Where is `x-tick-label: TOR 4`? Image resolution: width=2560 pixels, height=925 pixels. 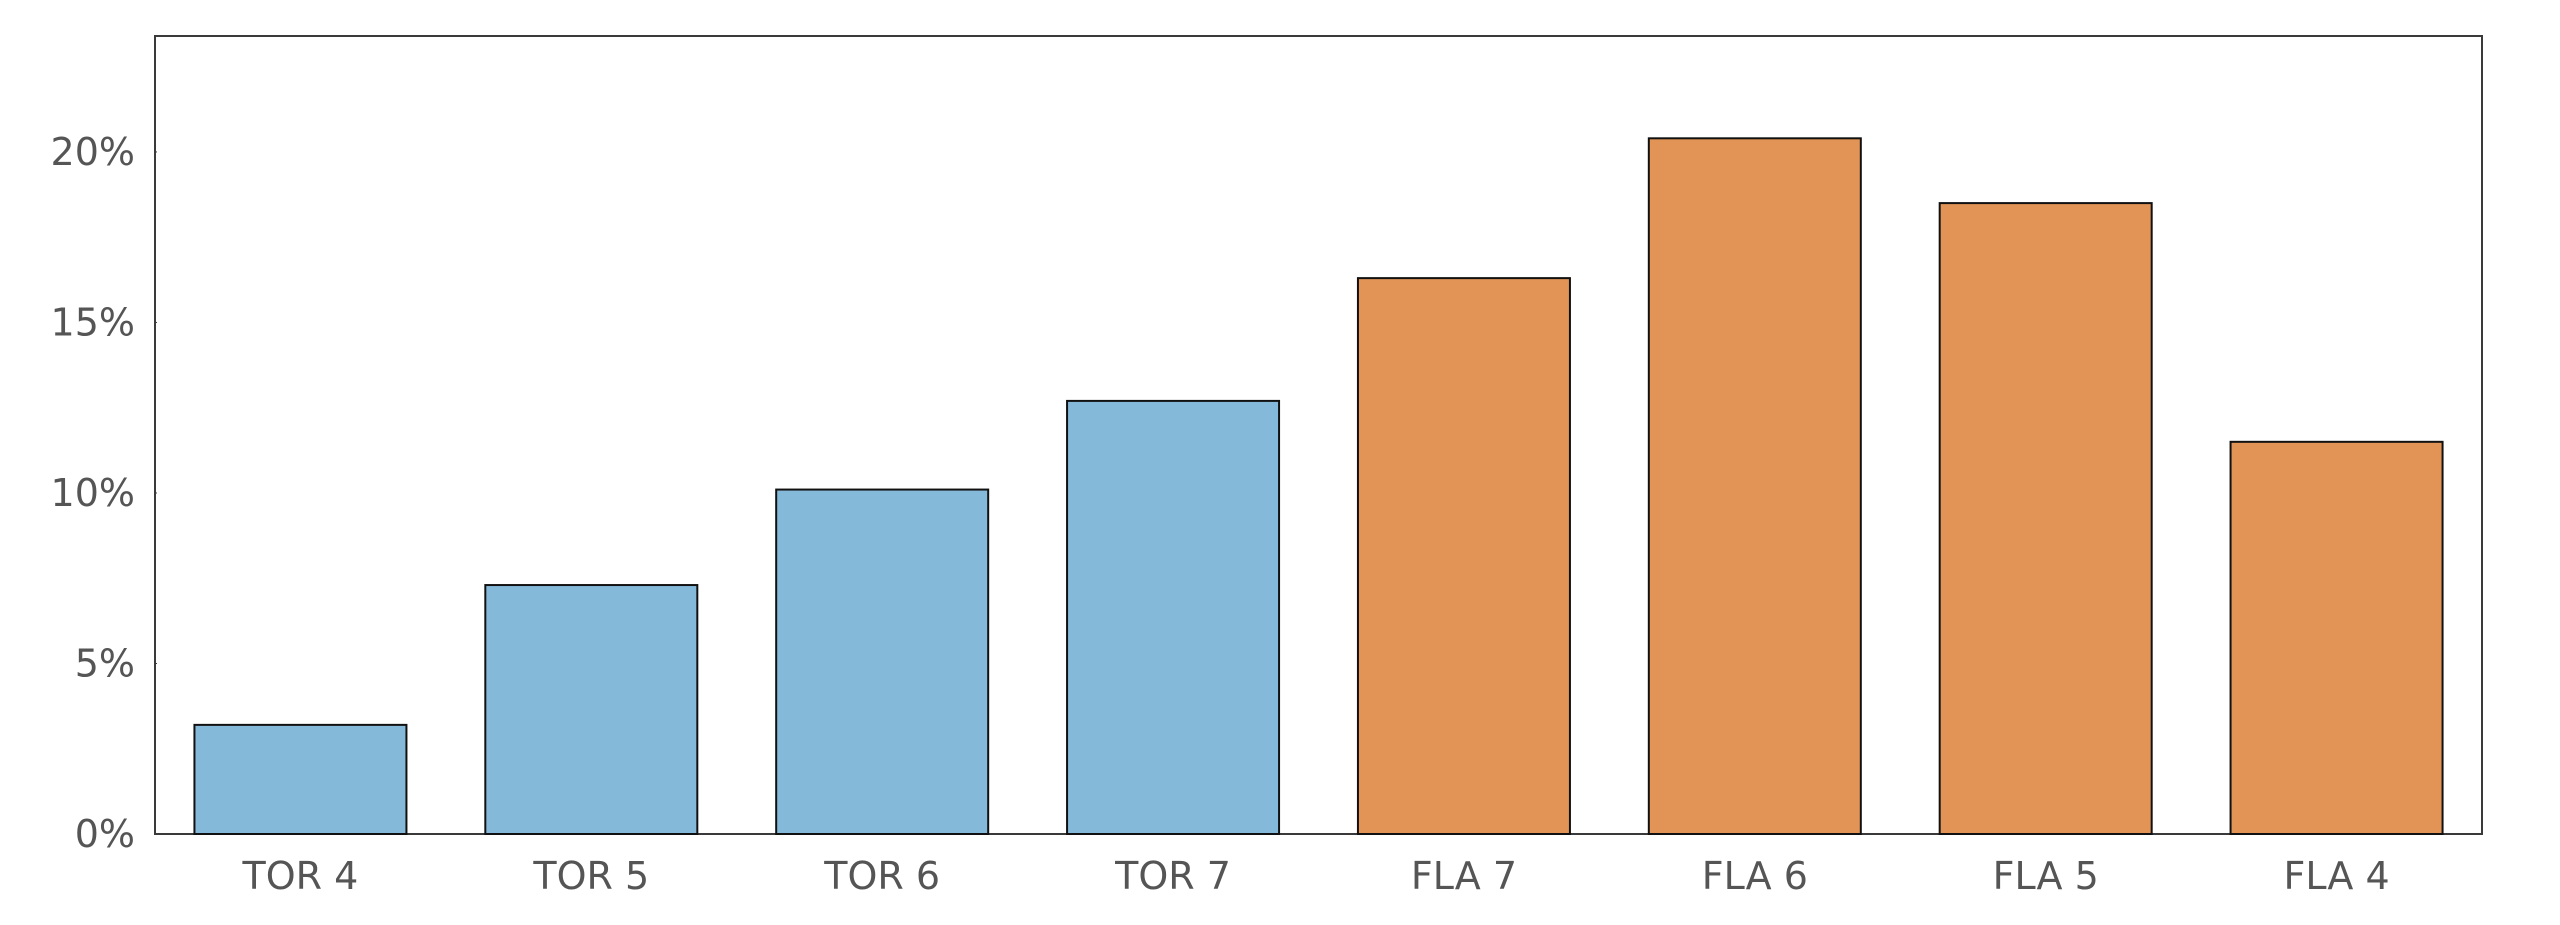
x-tick-label: TOR 4 is located at coordinates (300, 876).